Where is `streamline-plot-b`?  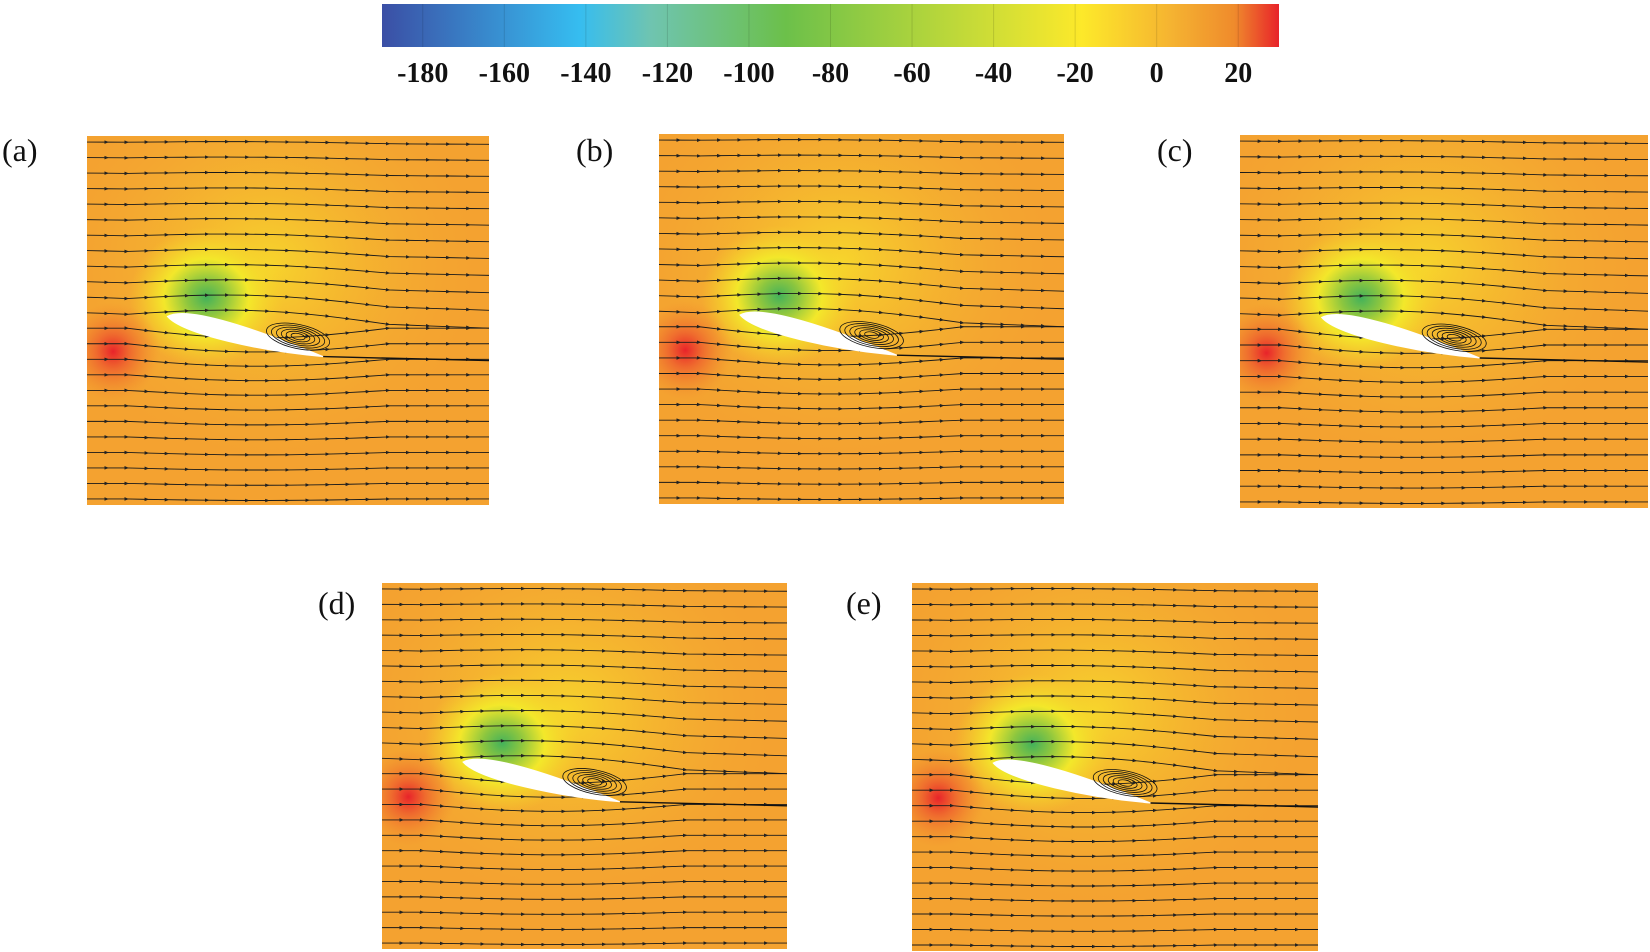 streamline-plot-b is located at coordinates (861, 319).